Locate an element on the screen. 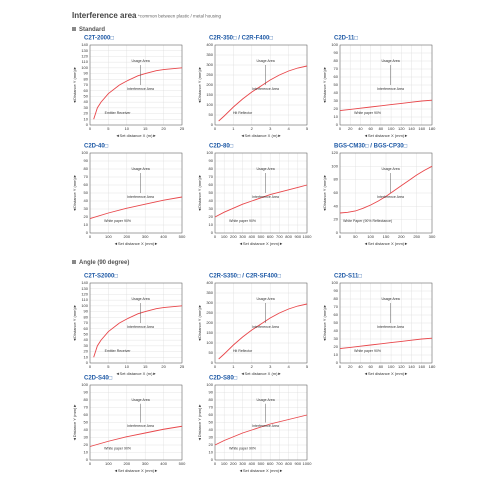 The width and height of the screenshot is (500, 500). x-tick-label: 15 is located at coordinates (145, 128).